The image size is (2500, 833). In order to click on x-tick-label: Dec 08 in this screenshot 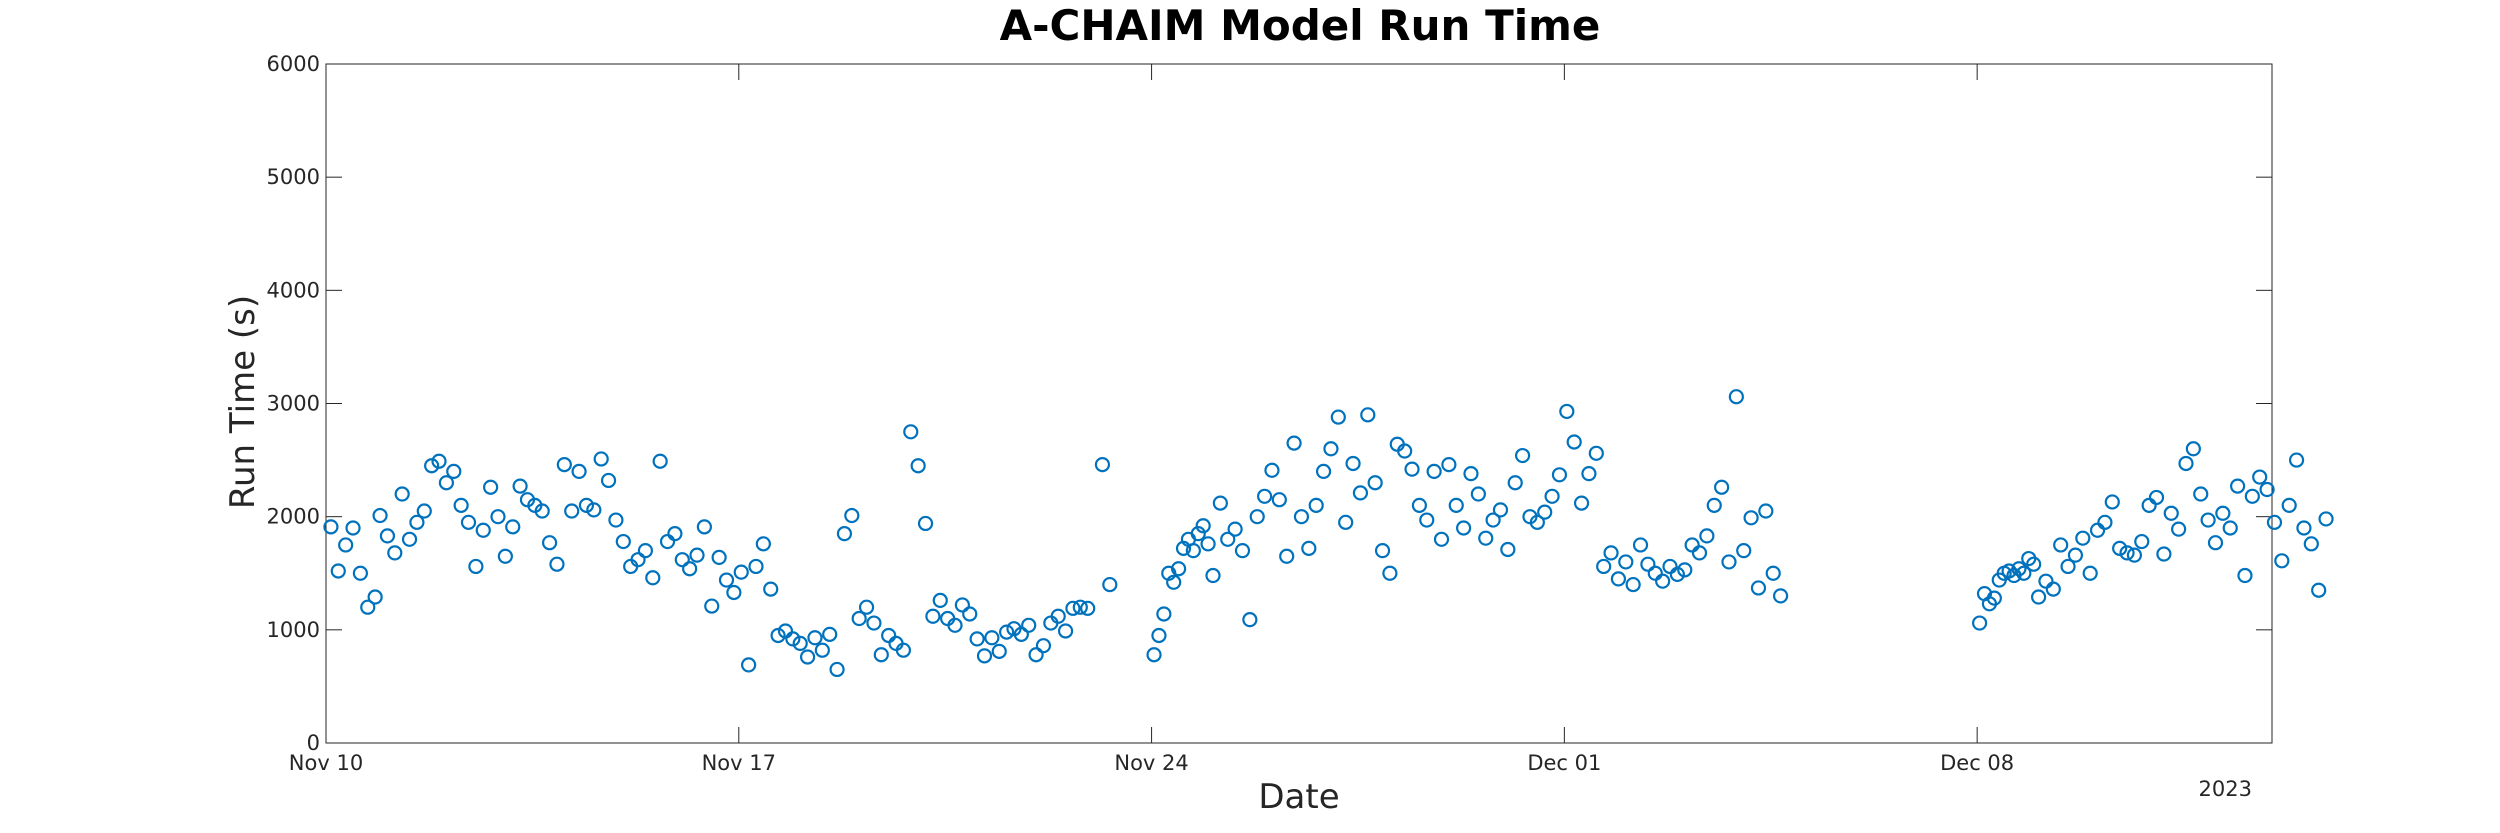, I will do `click(1977, 763)`.